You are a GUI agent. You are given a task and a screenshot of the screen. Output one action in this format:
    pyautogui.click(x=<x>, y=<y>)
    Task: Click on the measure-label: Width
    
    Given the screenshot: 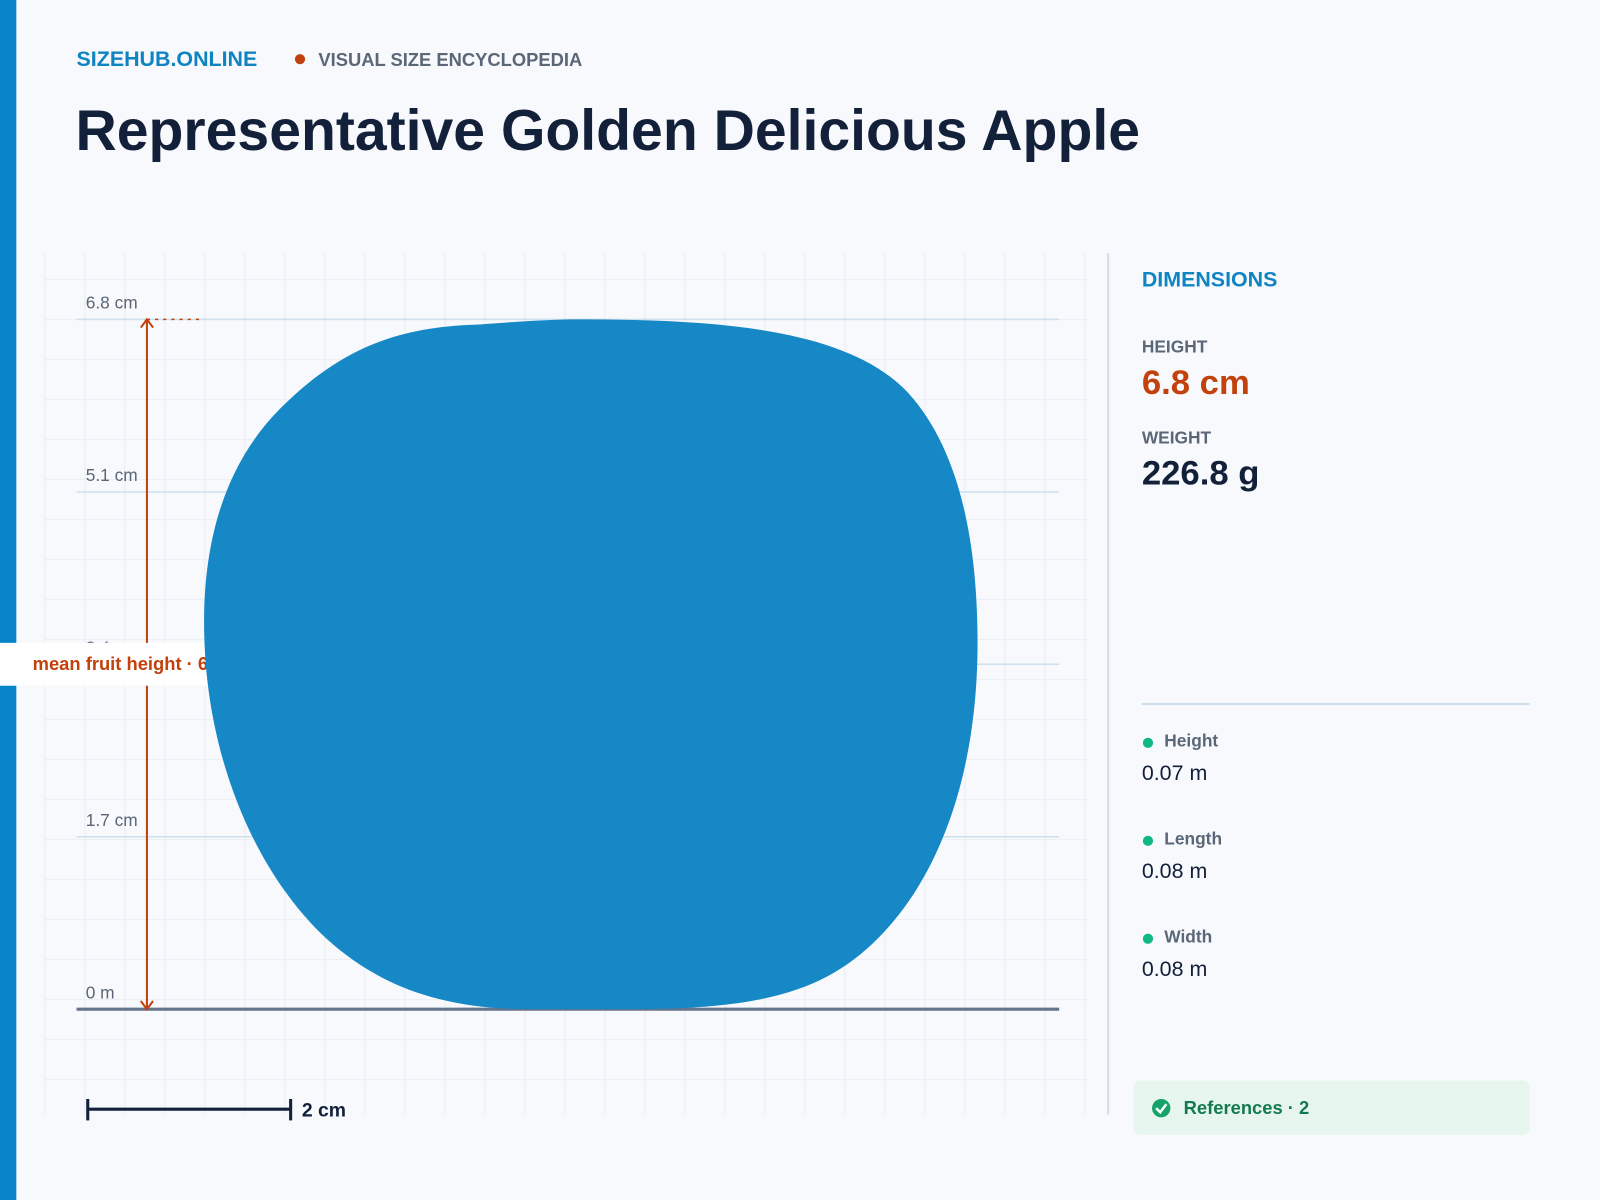 What is the action you would take?
    pyautogui.click(x=1188, y=936)
    